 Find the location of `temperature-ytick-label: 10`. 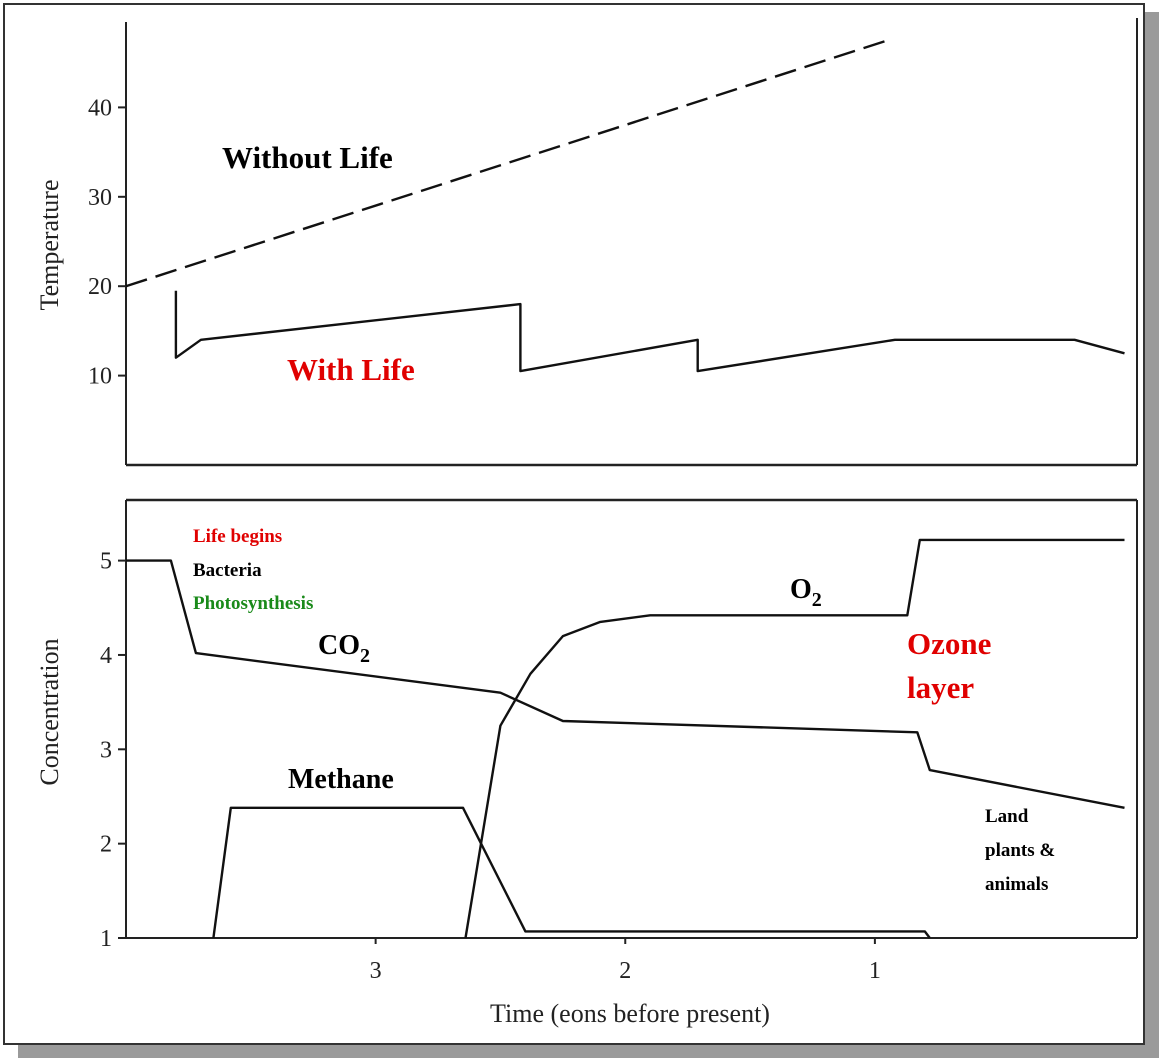

temperature-ytick-label: 10 is located at coordinates (100, 377).